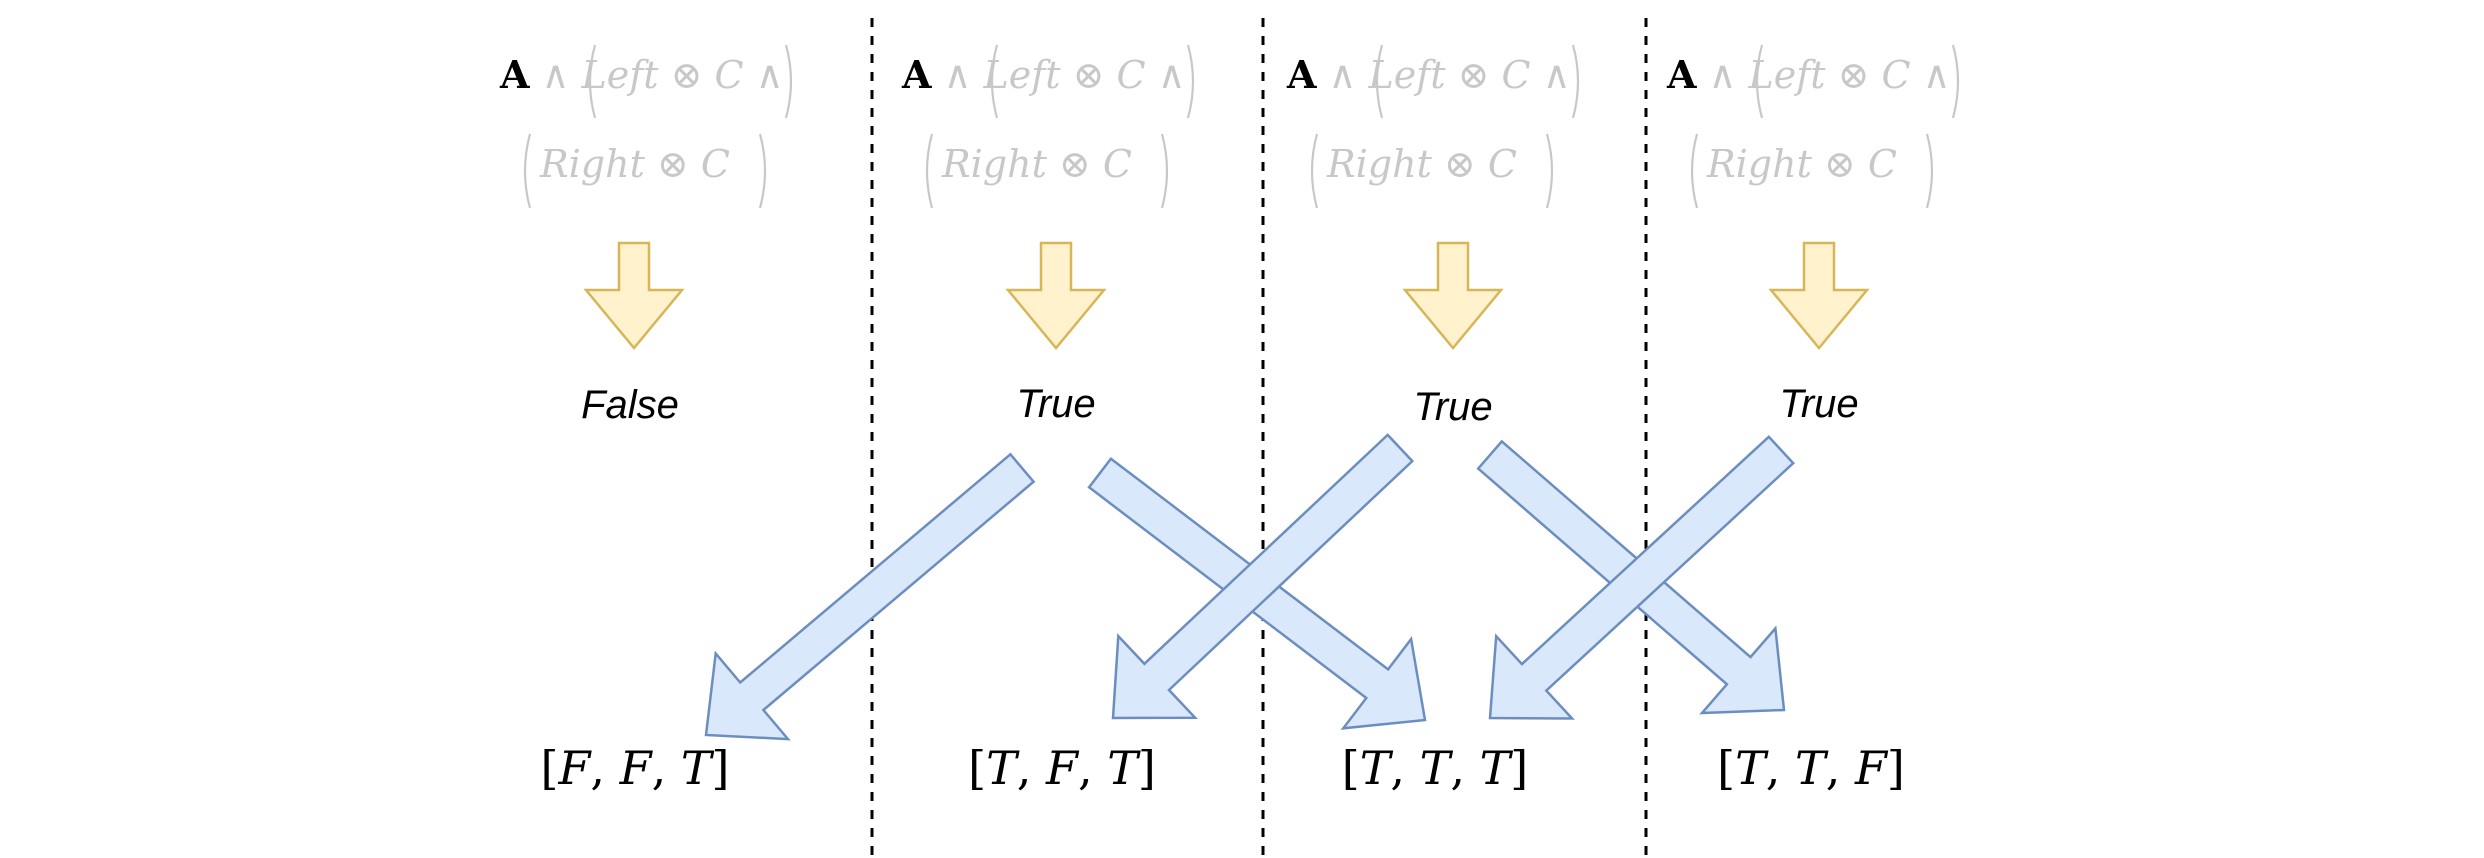 This screenshot has width=2484, height=858. I want to click on bit-vector: [T, F, T], so click(1062, 768).